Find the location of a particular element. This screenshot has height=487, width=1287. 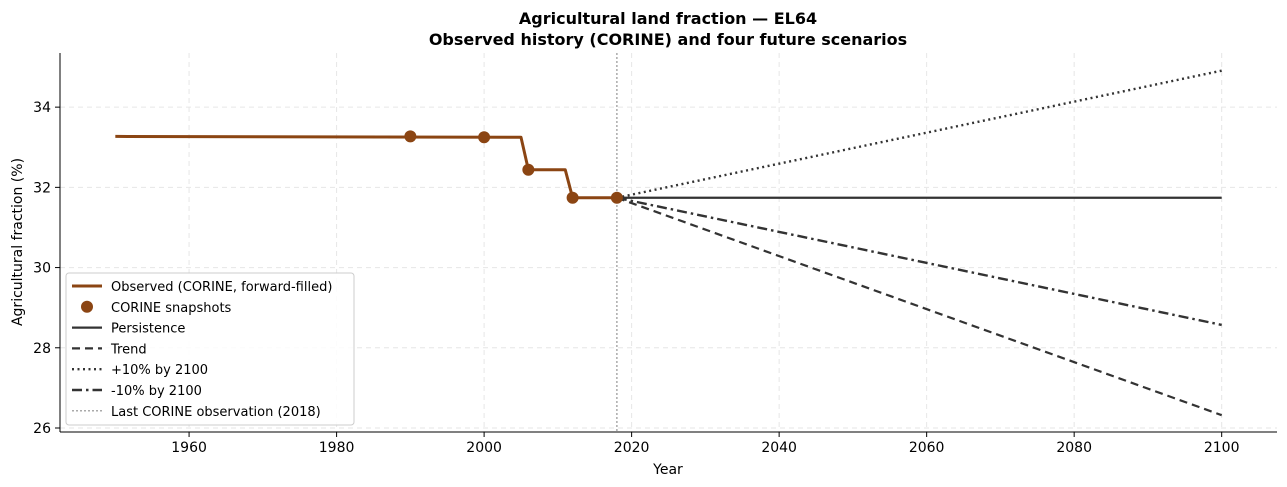

x-tick-label-2000: 2000 is located at coordinates (484, 448).